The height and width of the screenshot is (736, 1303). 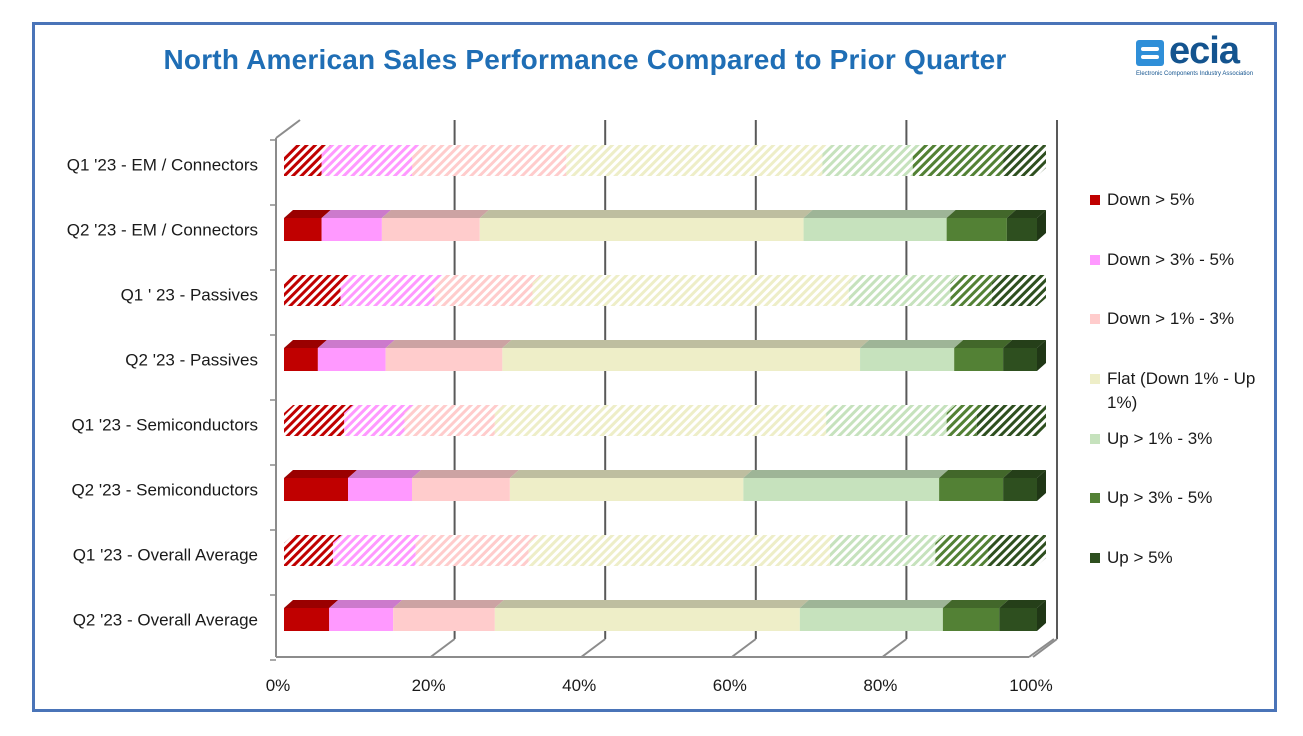 What do you see at coordinates (1021, 229) in the screenshot?
I see `bar-segment-up-5-q2-23-em-connectors` at bounding box center [1021, 229].